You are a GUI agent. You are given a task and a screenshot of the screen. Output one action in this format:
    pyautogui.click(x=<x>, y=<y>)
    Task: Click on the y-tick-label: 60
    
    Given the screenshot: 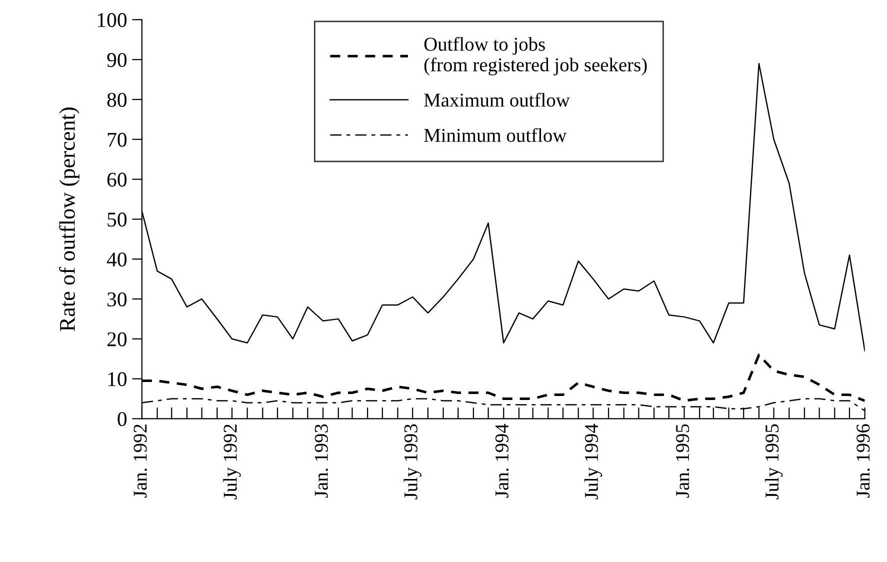 What is the action you would take?
    pyautogui.click(x=117, y=179)
    